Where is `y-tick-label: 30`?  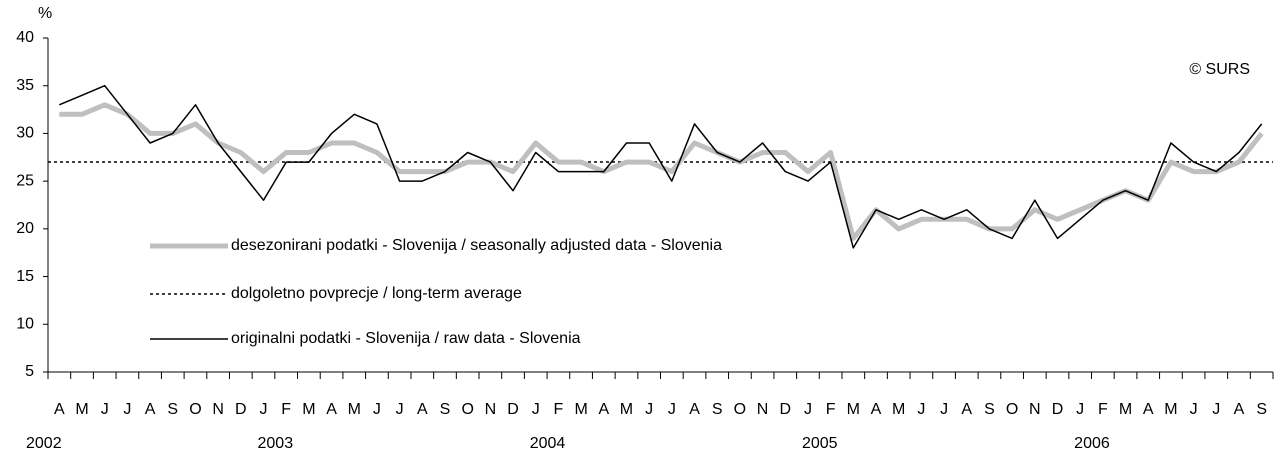
y-tick-label: 30 is located at coordinates (25, 133).